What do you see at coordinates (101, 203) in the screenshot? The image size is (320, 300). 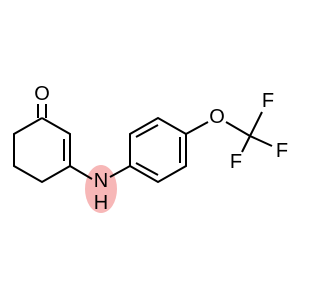 I see `atom-label: H` at bounding box center [101, 203].